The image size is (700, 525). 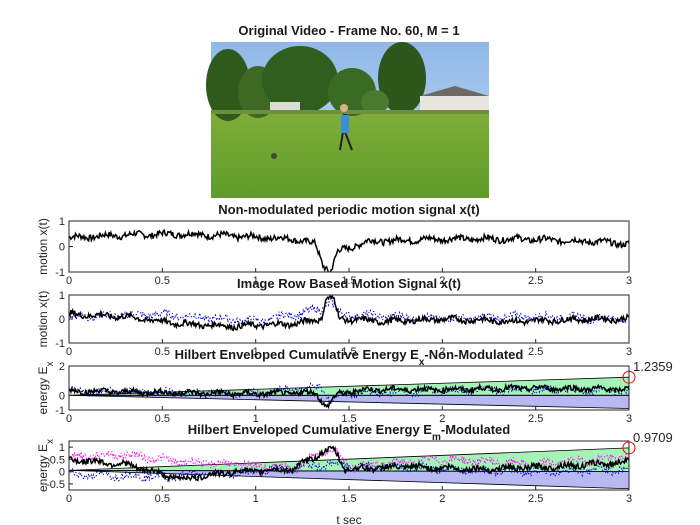 What do you see at coordinates (653, 366) in the screenshot?
I see `end-value-annotation: 1.2359` at bounding box center [653, 366].